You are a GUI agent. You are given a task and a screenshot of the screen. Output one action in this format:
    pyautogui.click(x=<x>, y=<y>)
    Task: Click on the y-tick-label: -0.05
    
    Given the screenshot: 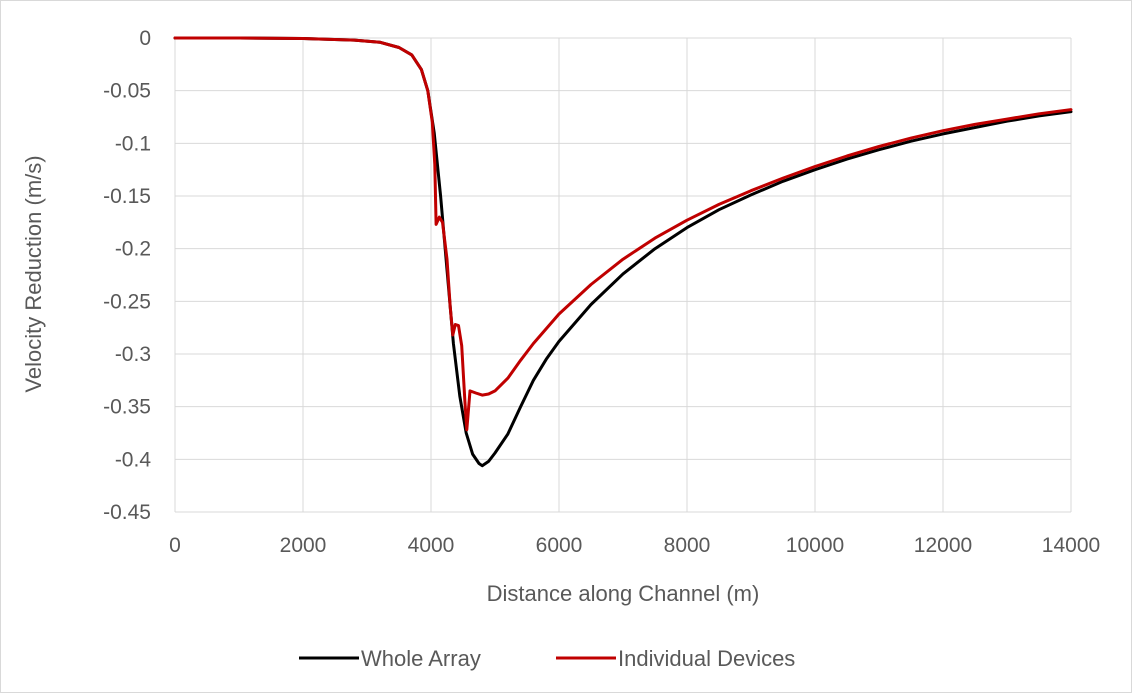 What is the action you would take?
    pyautogui.click(x=127, y=91)
    